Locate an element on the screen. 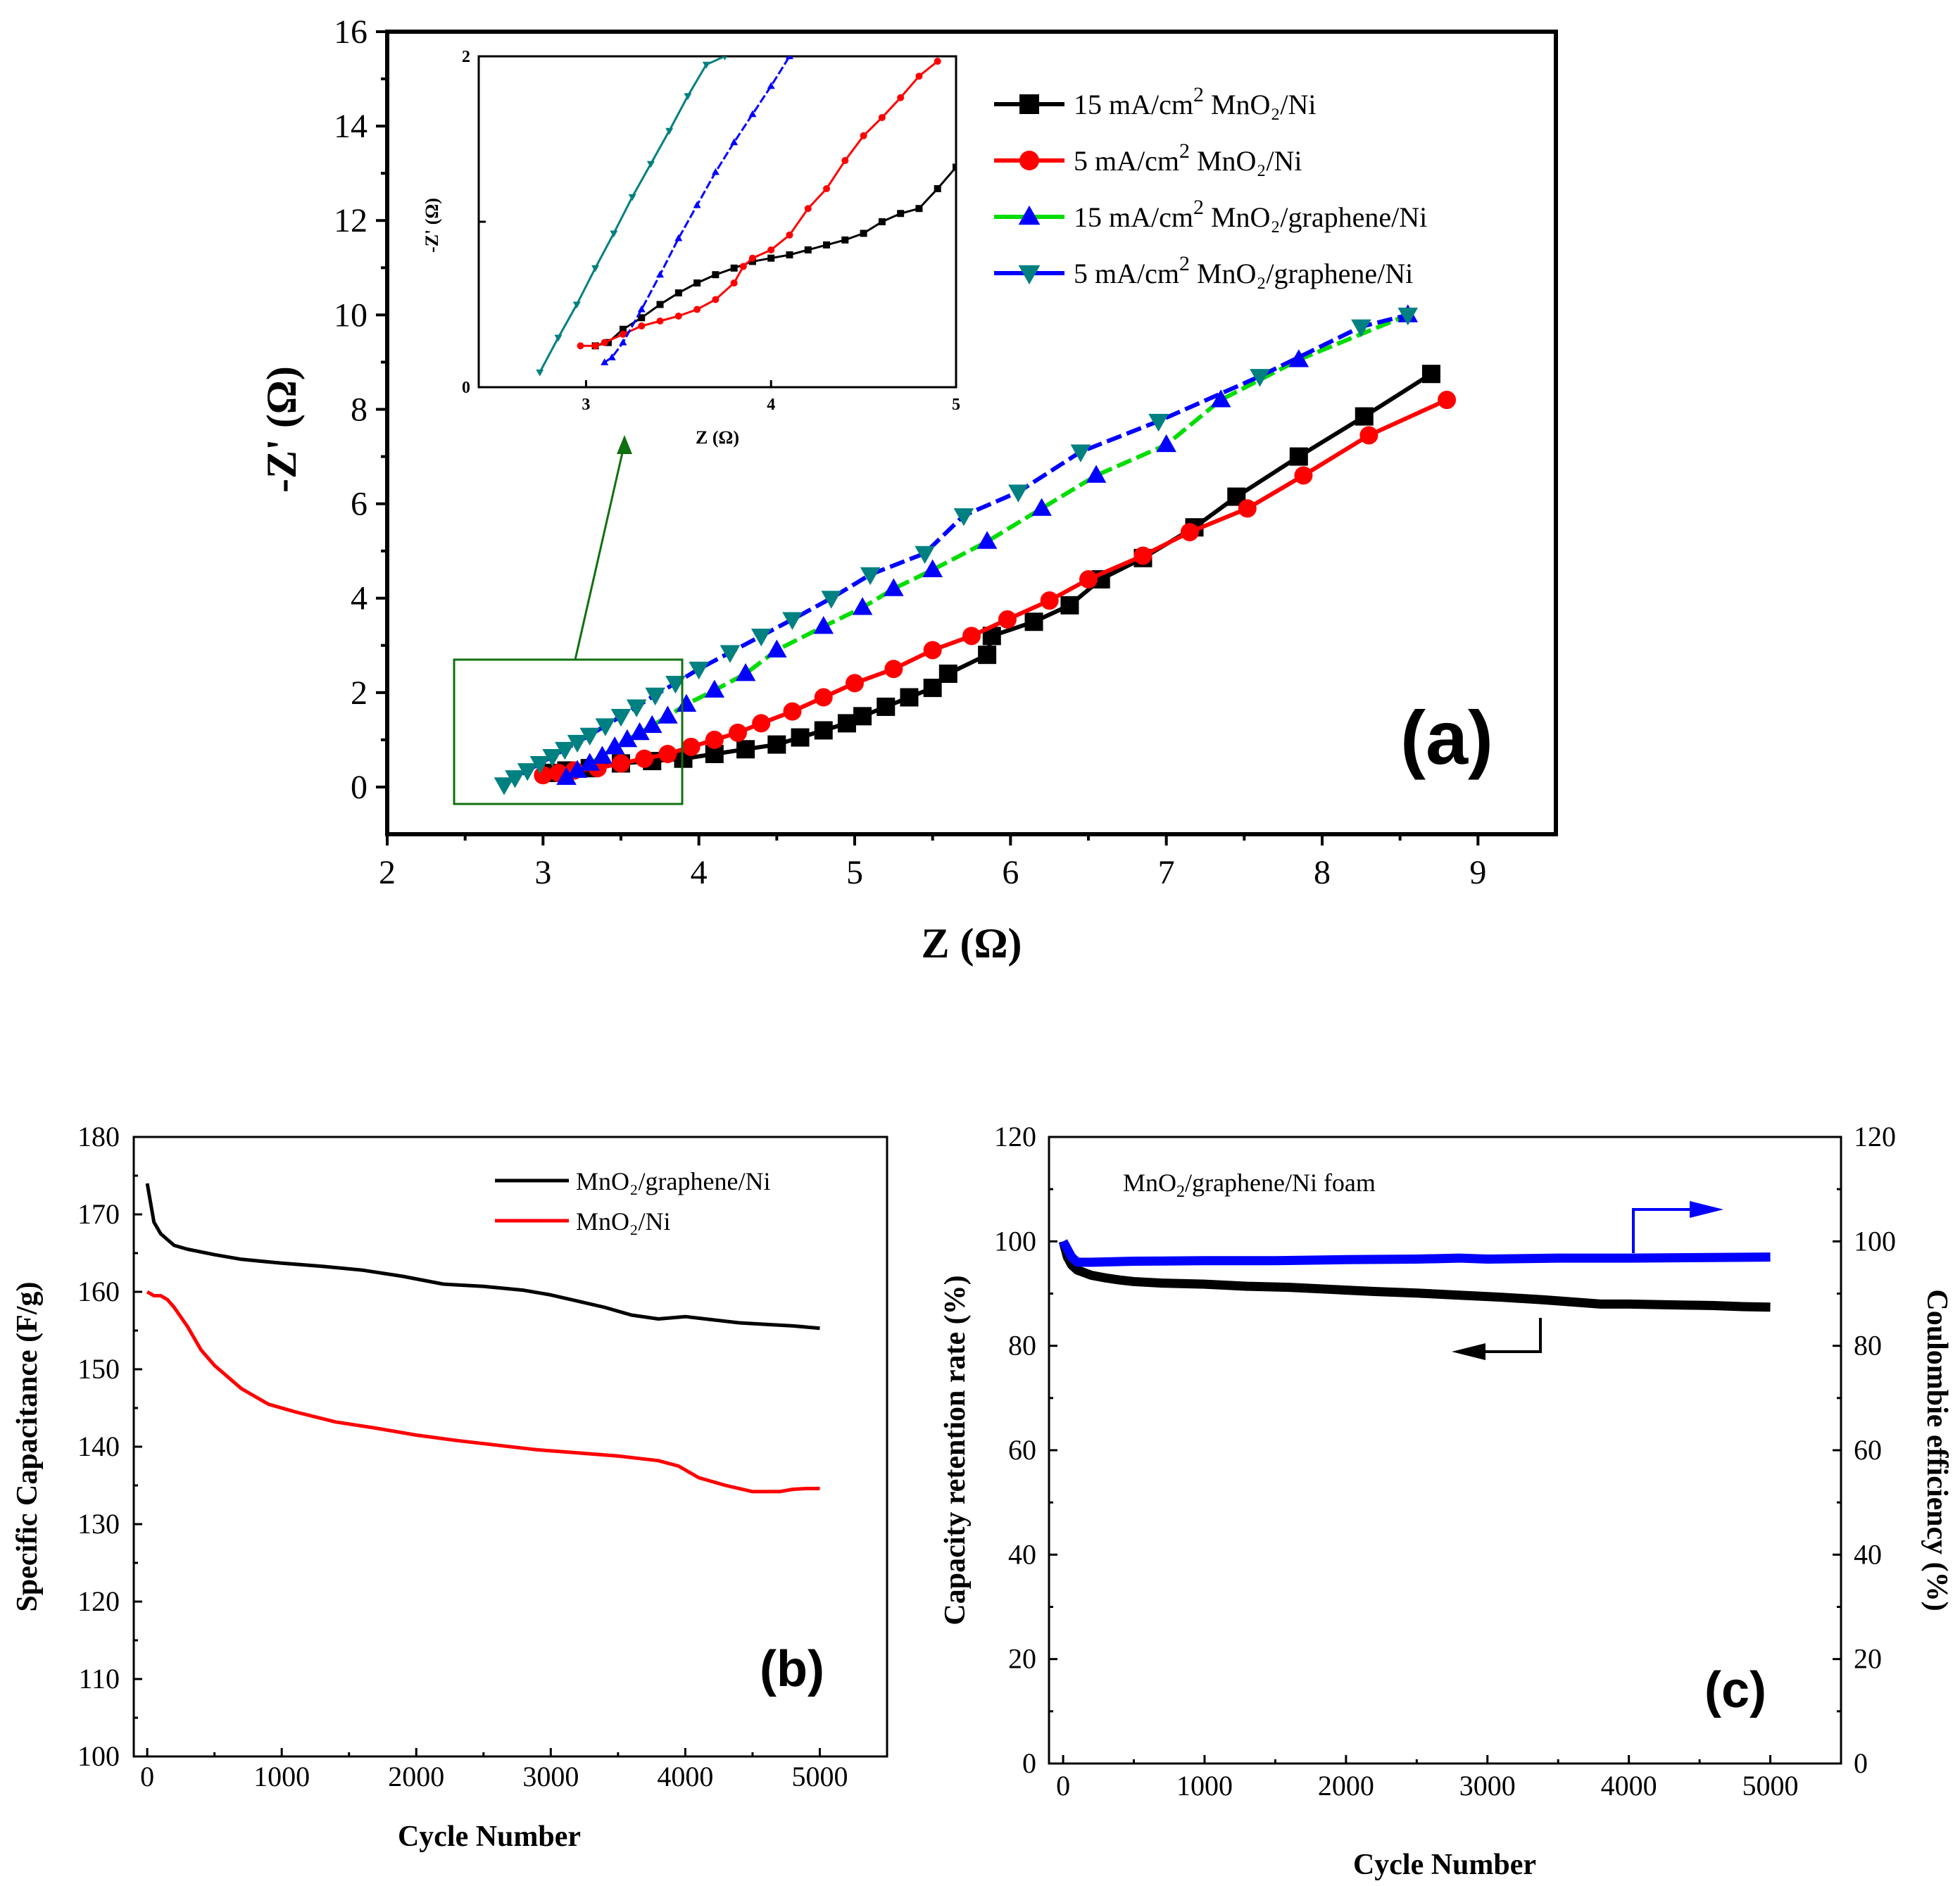  legend-label-text: MnO₂/Ni is located at coordinates (1246, 161).